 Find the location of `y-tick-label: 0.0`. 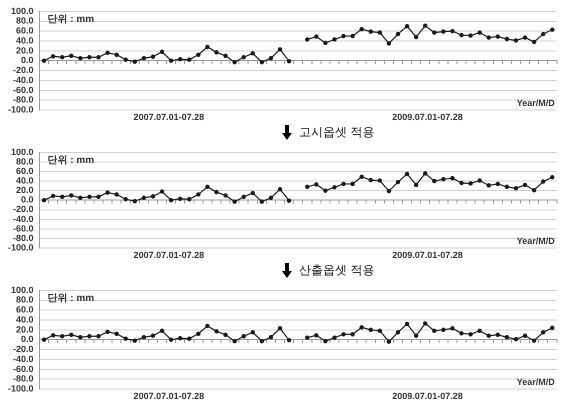

y-tick-label: 0.0 is located at coordinates (27, 199).